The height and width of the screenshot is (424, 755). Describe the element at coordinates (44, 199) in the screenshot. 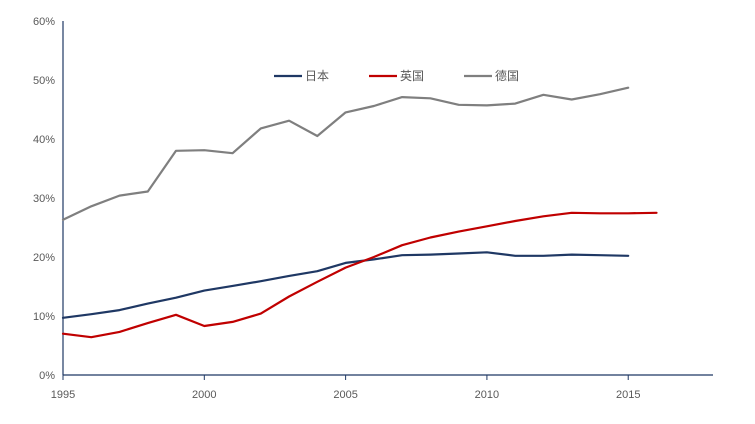

I see `y-tick-label: 30%` at that location.